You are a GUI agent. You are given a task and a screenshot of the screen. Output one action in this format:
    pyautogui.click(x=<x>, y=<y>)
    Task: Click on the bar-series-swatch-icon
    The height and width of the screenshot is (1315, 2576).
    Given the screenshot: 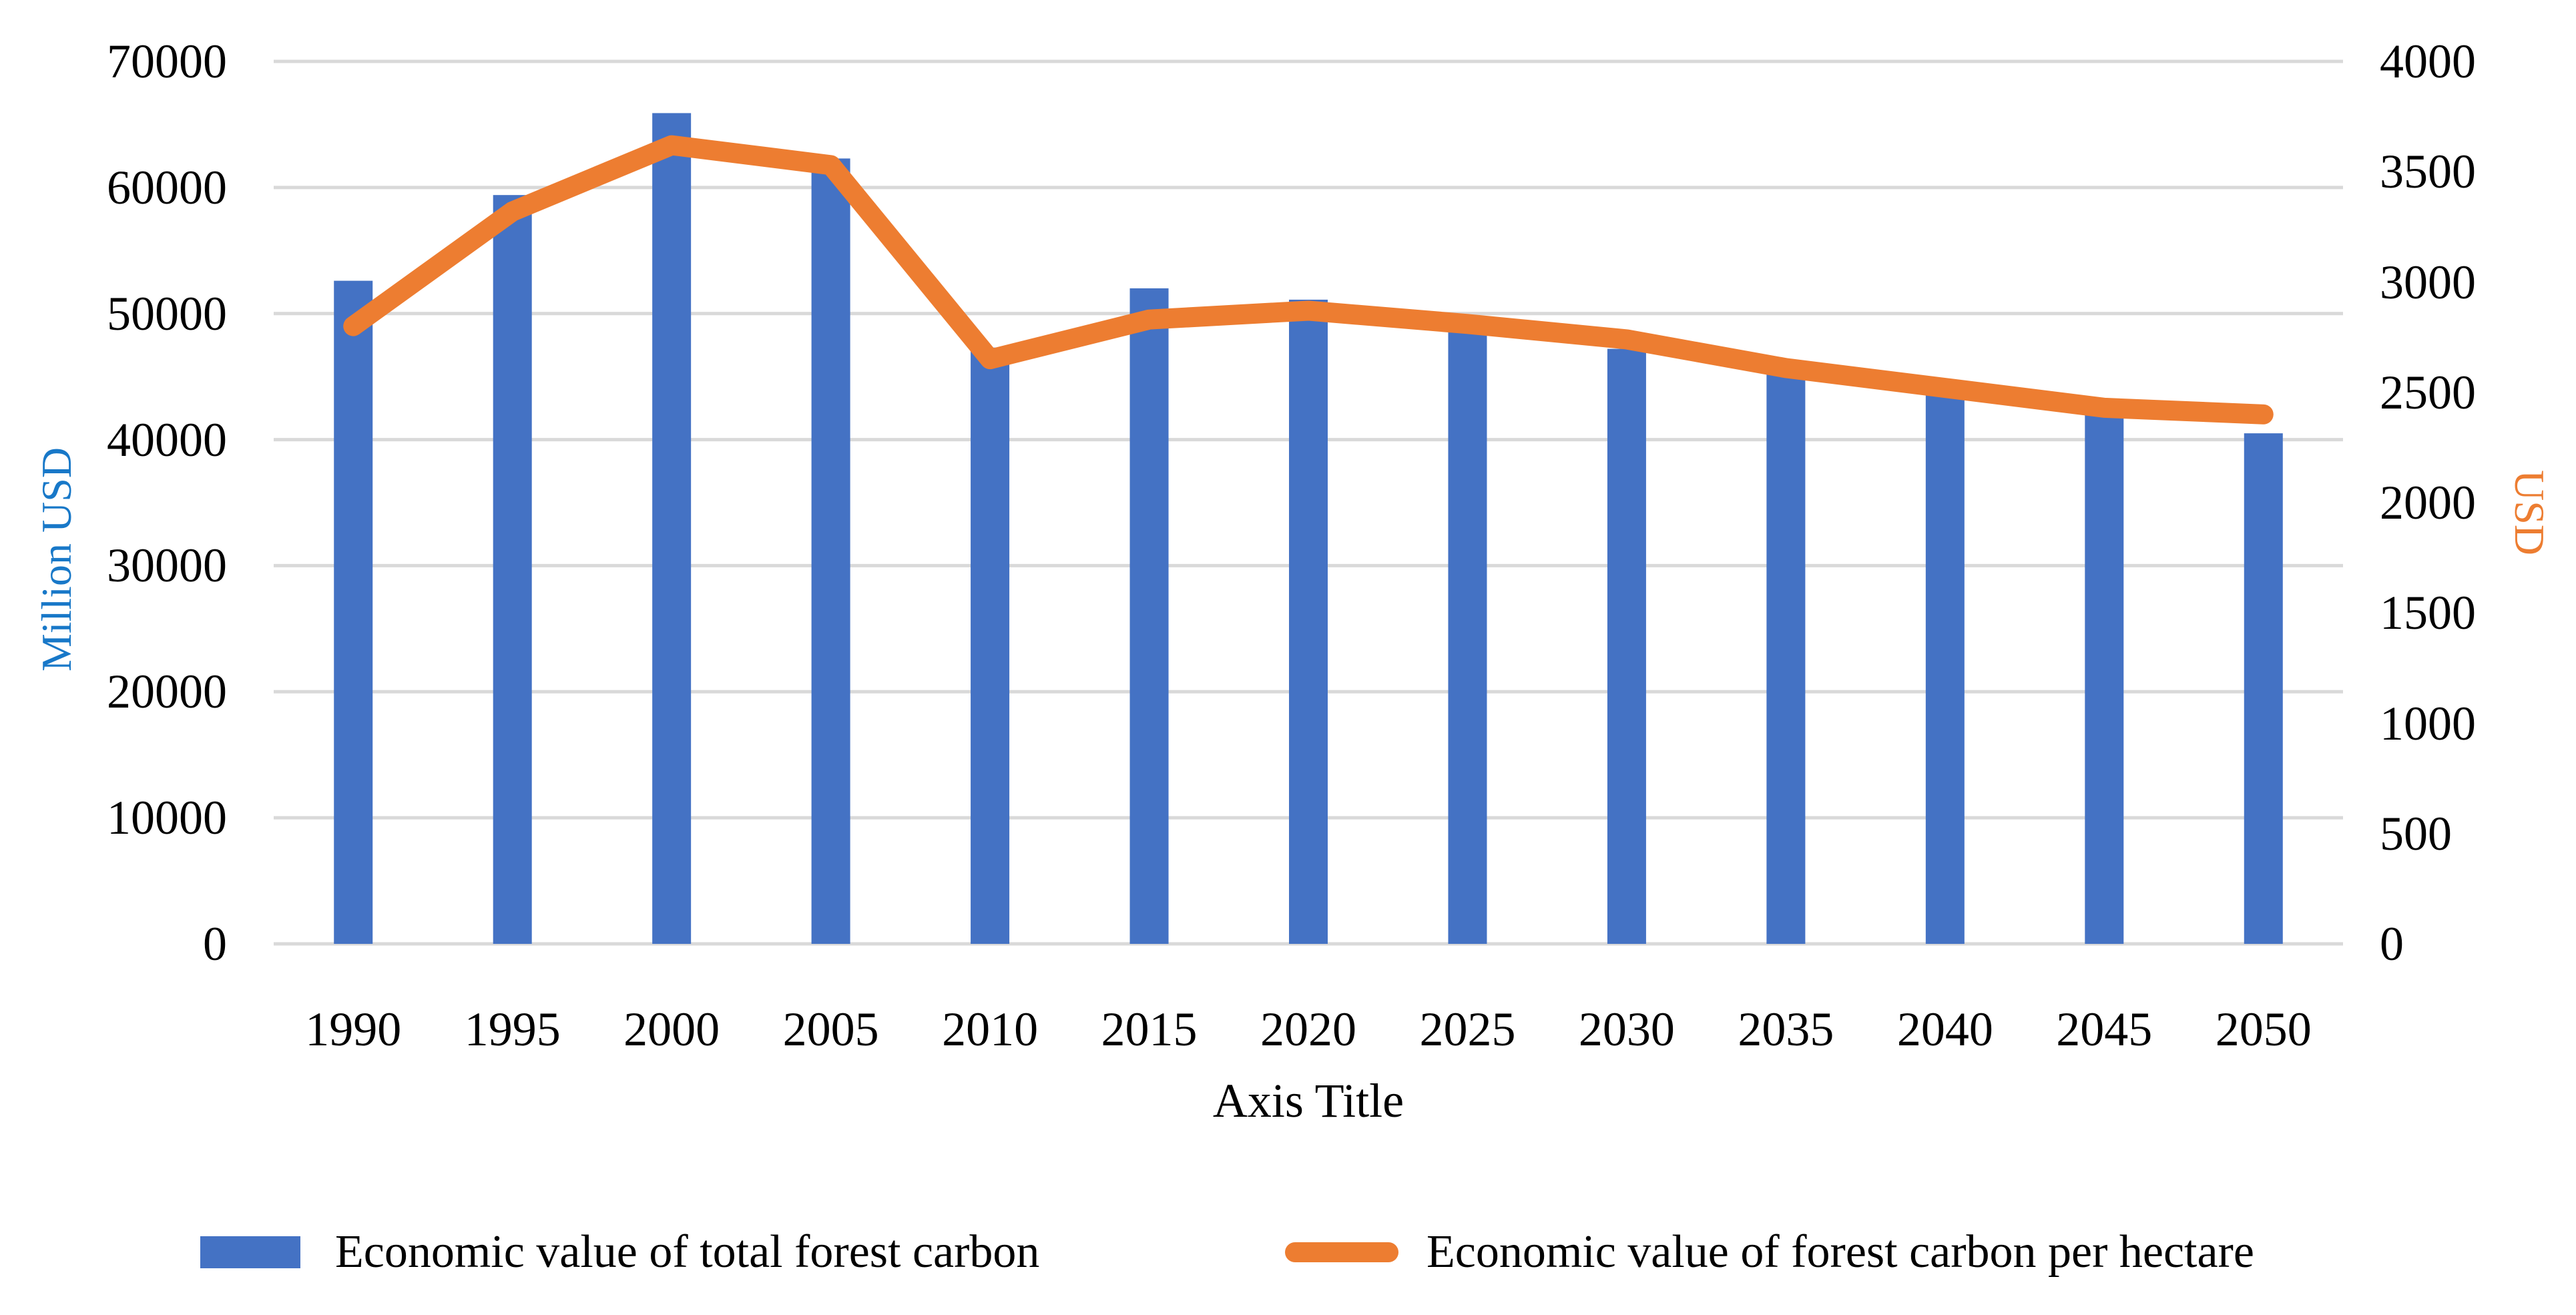 What is the action you would take?
    pyautogui.click(x=250, y=1252)
    